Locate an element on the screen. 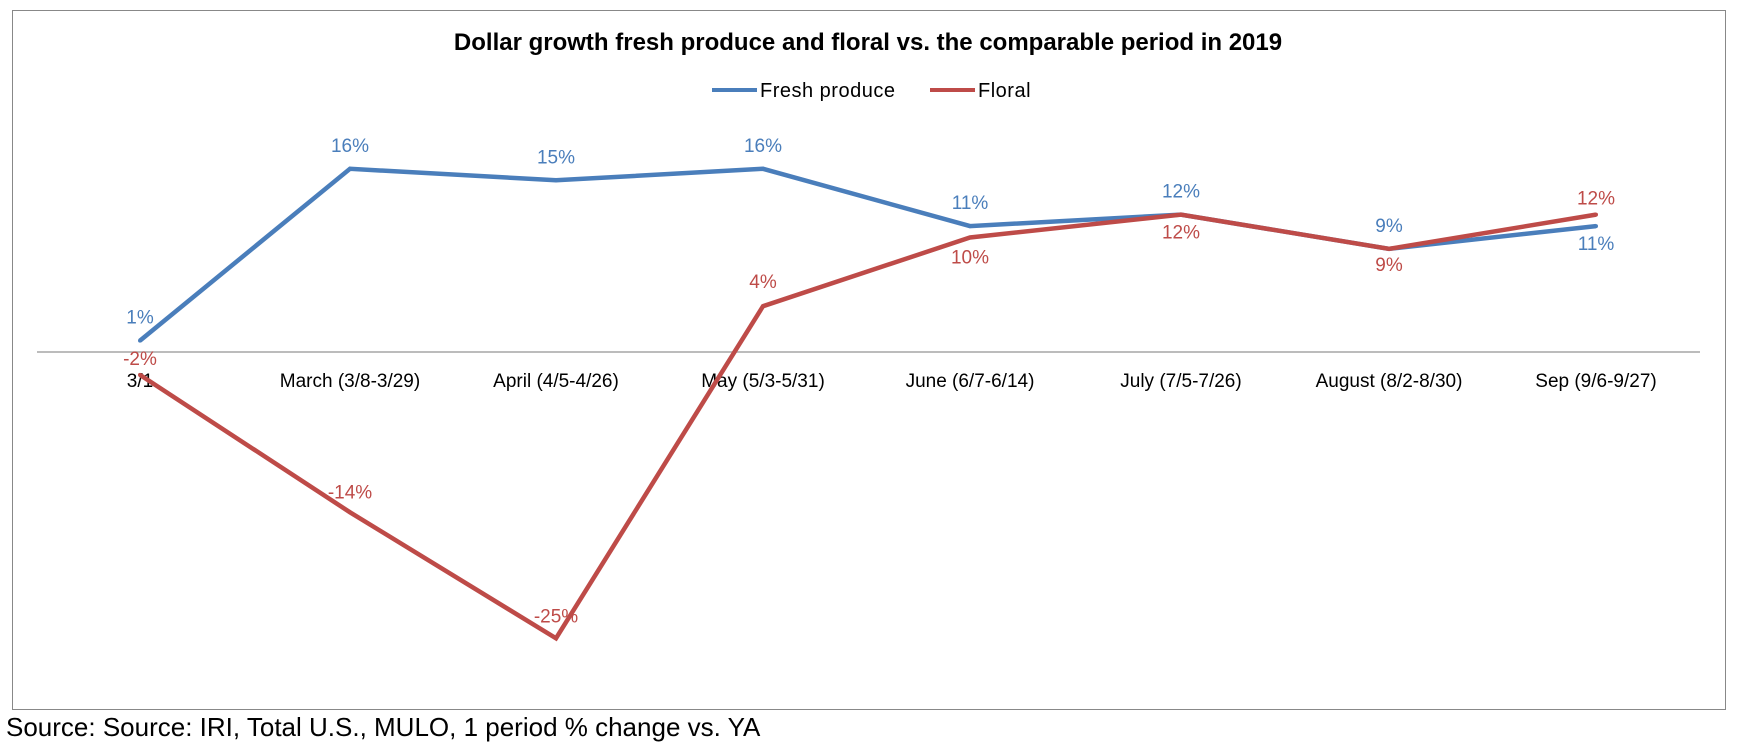 The width and height of the screenshot is (1737, 754). x-tick-label: Sep (9/6-9/27) is located at coordinates (1595, 381).